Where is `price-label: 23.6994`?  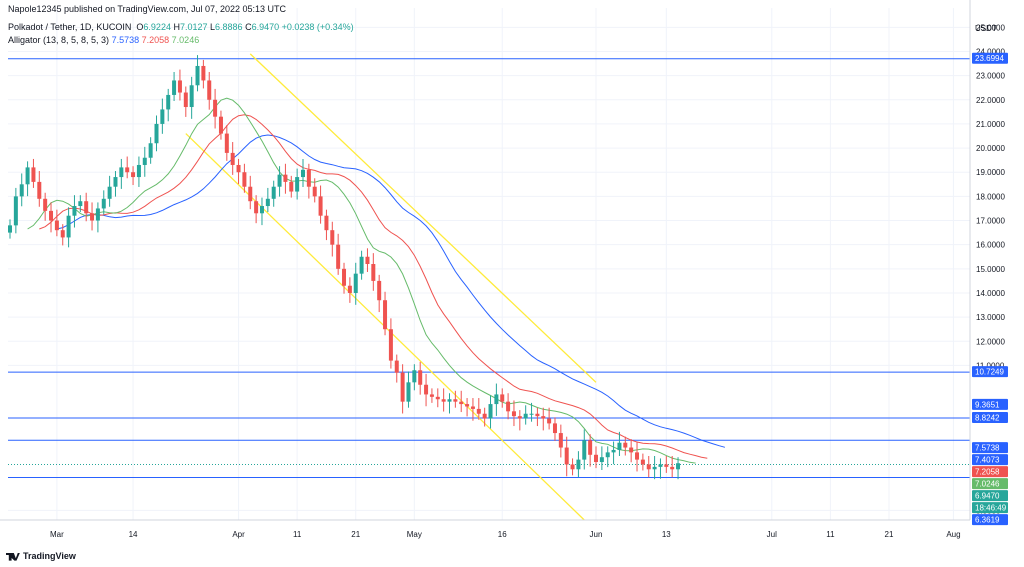 price-label: 23.6994 is located at coordinates (989, 58).